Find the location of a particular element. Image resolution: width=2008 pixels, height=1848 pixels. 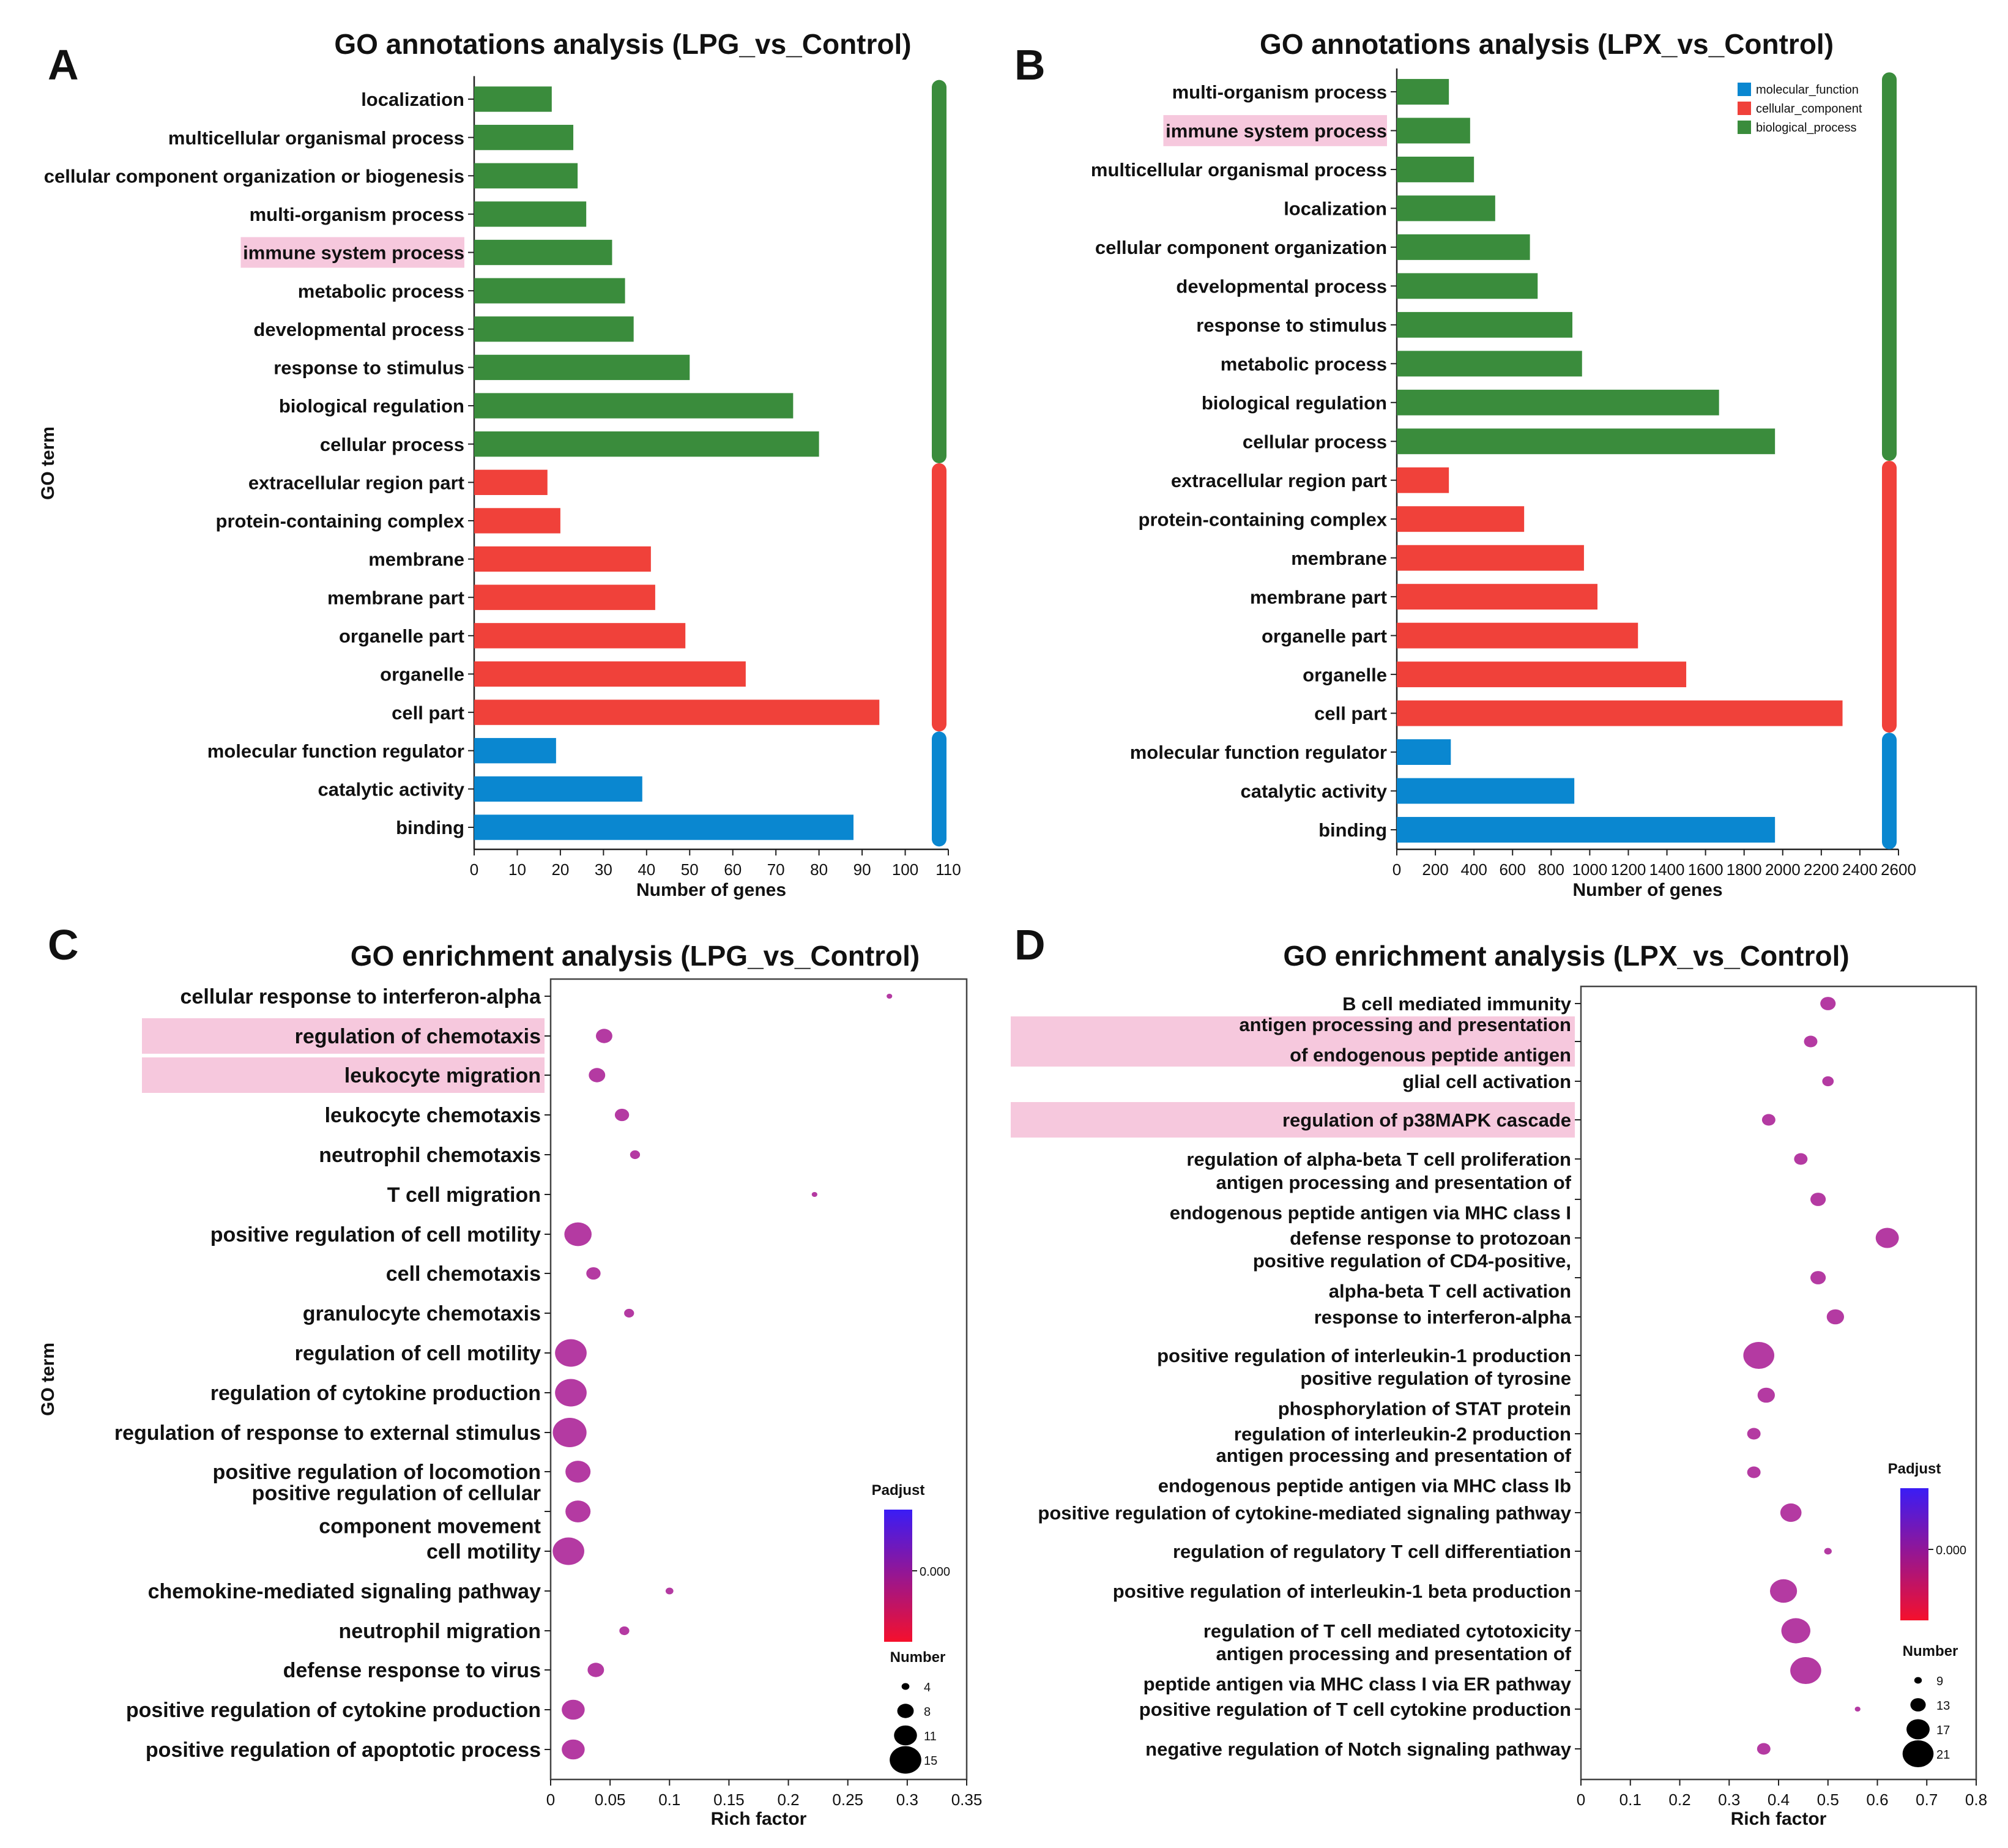

x-tick-label: 1400 is located at coordinates (1667, 869).